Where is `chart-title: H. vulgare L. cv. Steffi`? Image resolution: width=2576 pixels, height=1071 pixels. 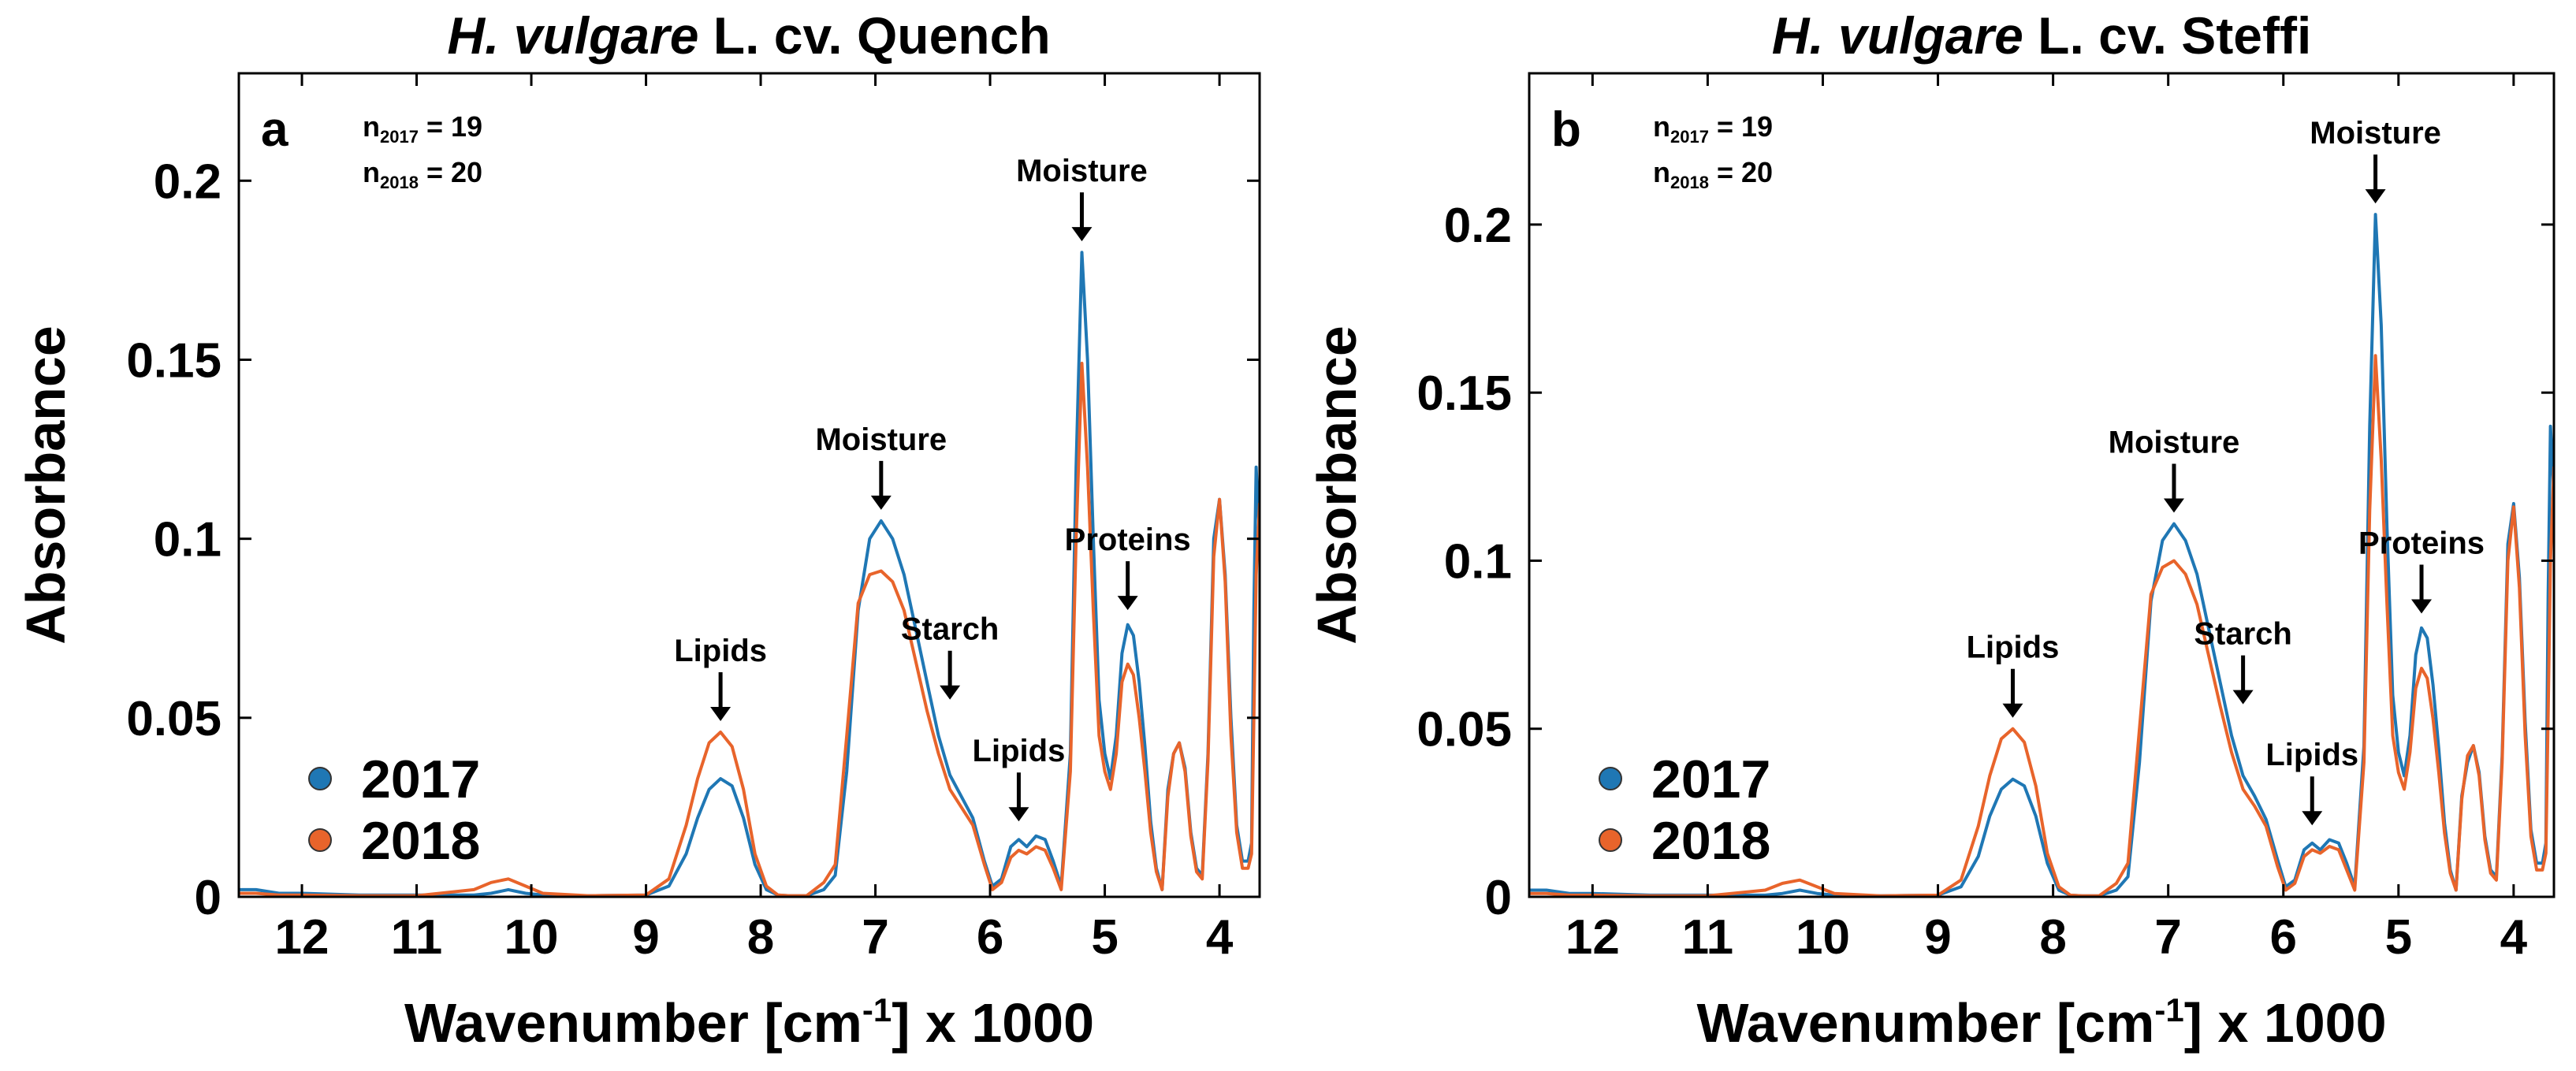
chart-title: H. vulgare L. cv. Steffi is located at coordinates (2042, 35).